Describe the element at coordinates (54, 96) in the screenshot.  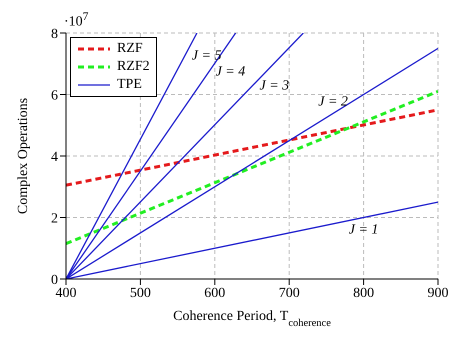
I see `y-tick-label: 6` at that location.